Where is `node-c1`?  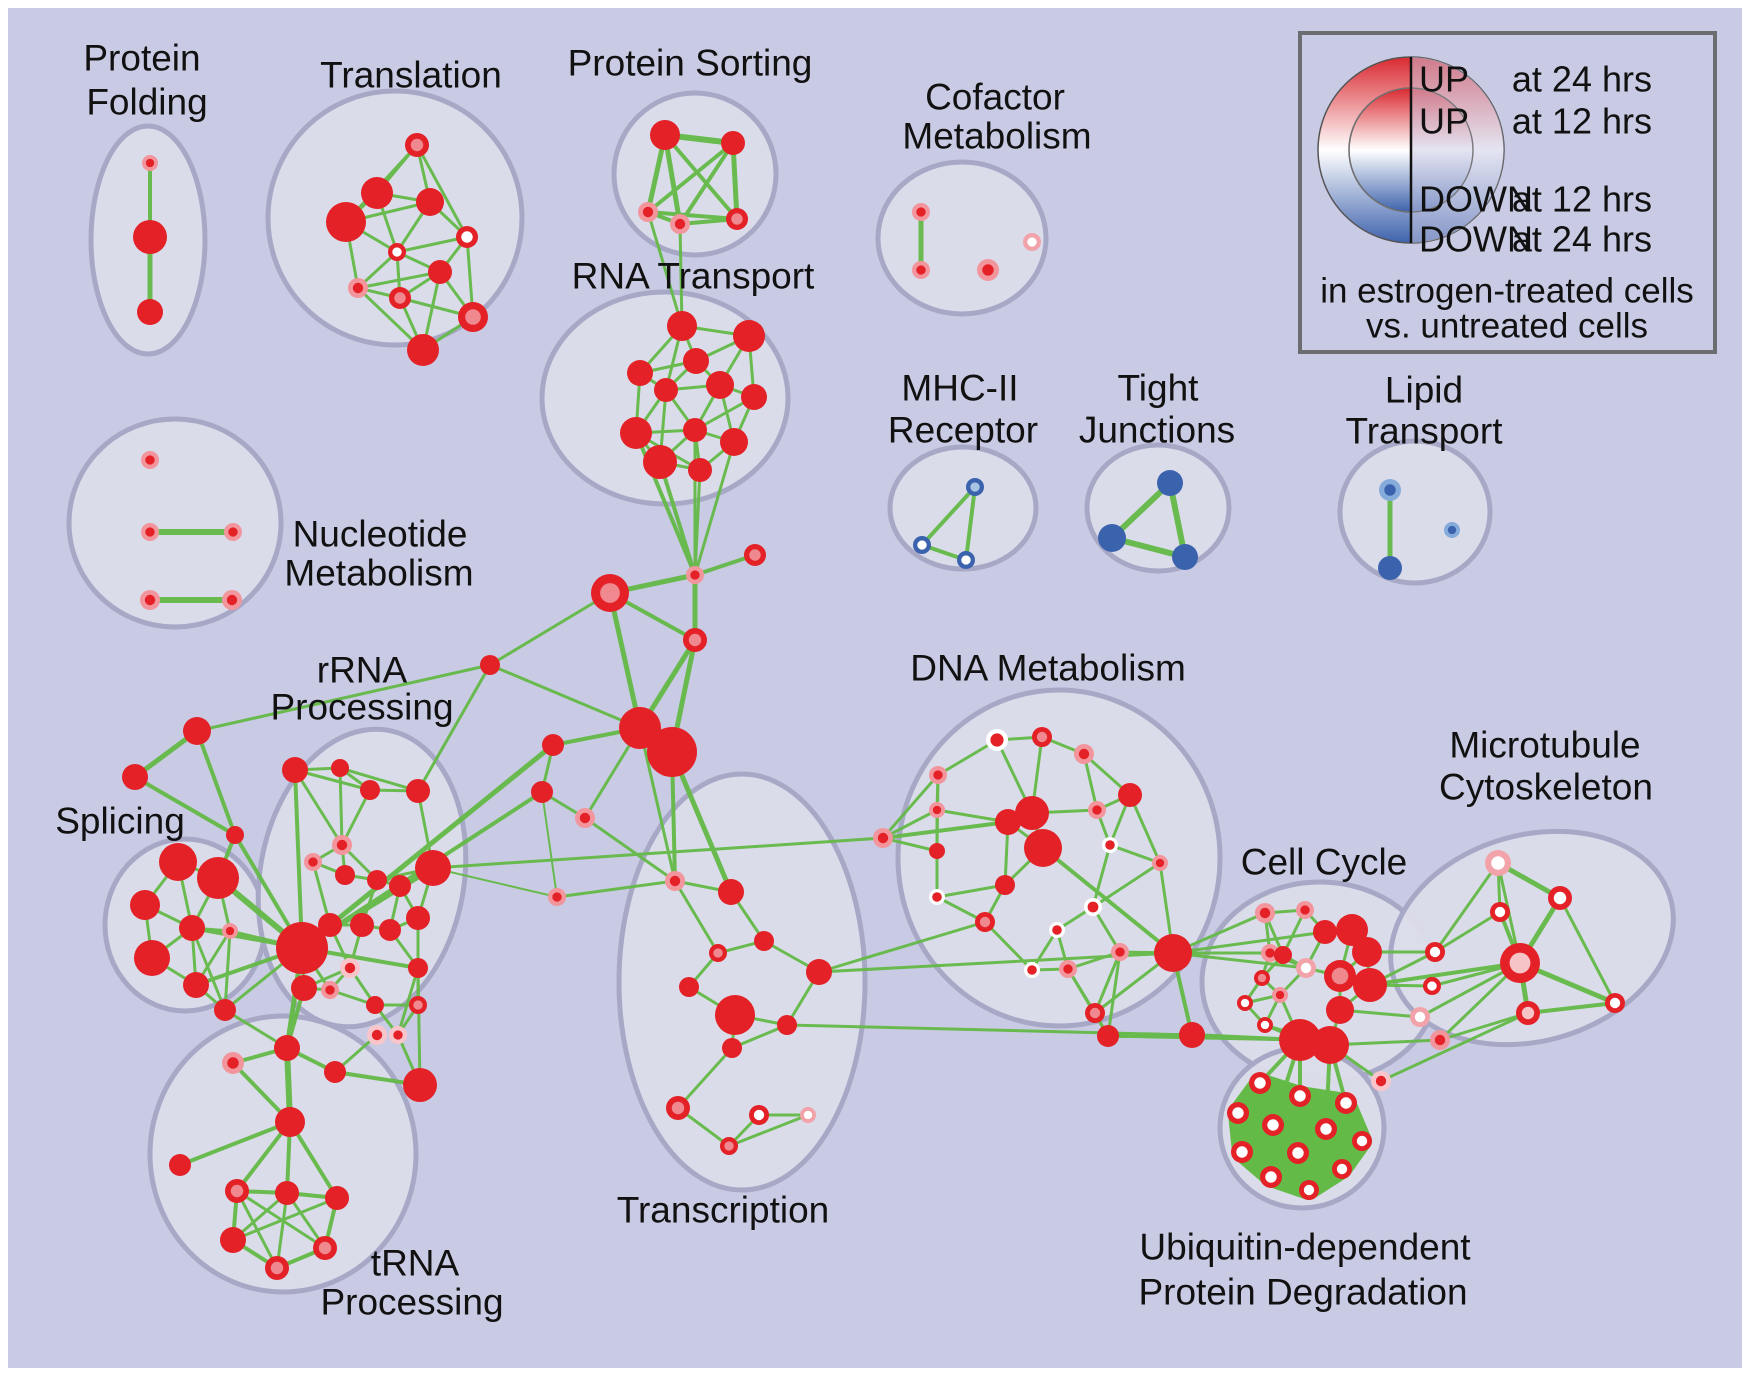
node-c1 is located at coordinates (695, 575).